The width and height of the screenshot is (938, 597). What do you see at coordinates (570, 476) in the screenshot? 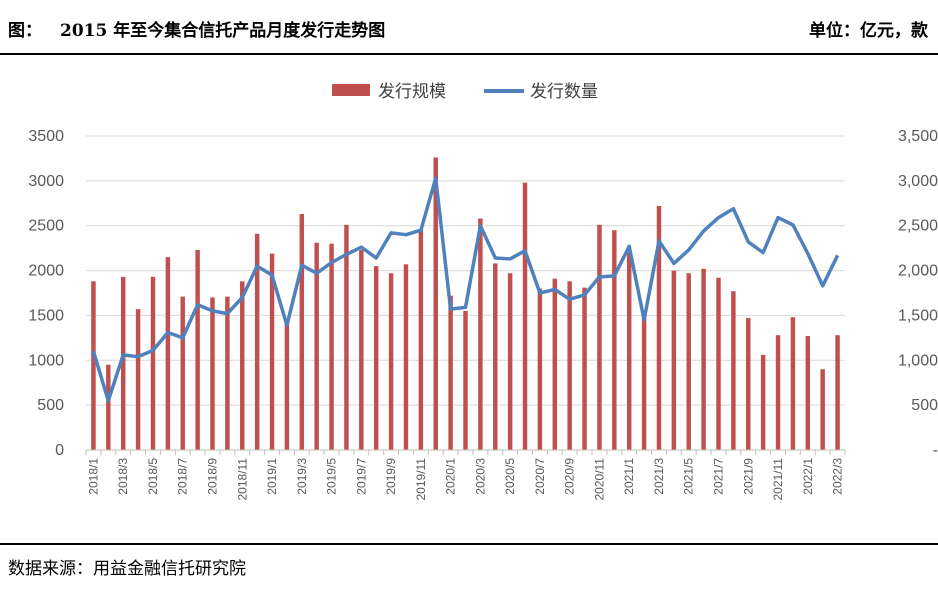
I see `x-tick-label: 2020/9` at bounding box center [570, 476].